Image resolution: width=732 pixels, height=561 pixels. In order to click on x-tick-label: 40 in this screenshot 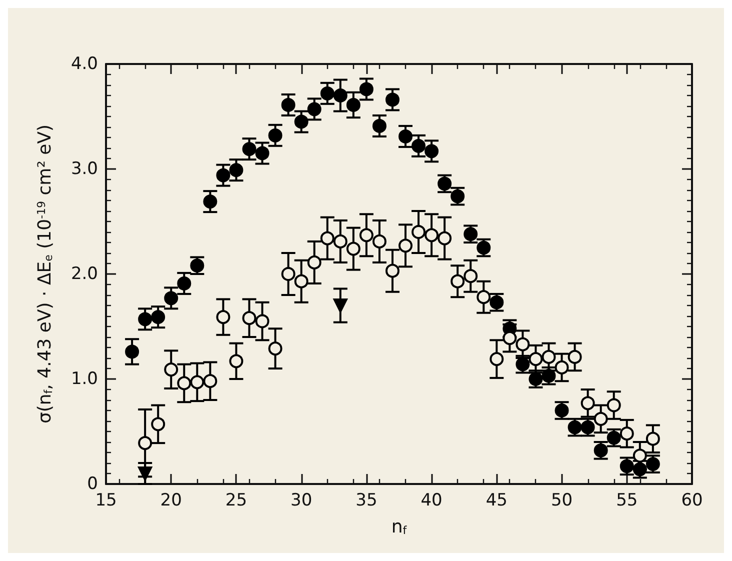, I will do `click(431, 500)`.